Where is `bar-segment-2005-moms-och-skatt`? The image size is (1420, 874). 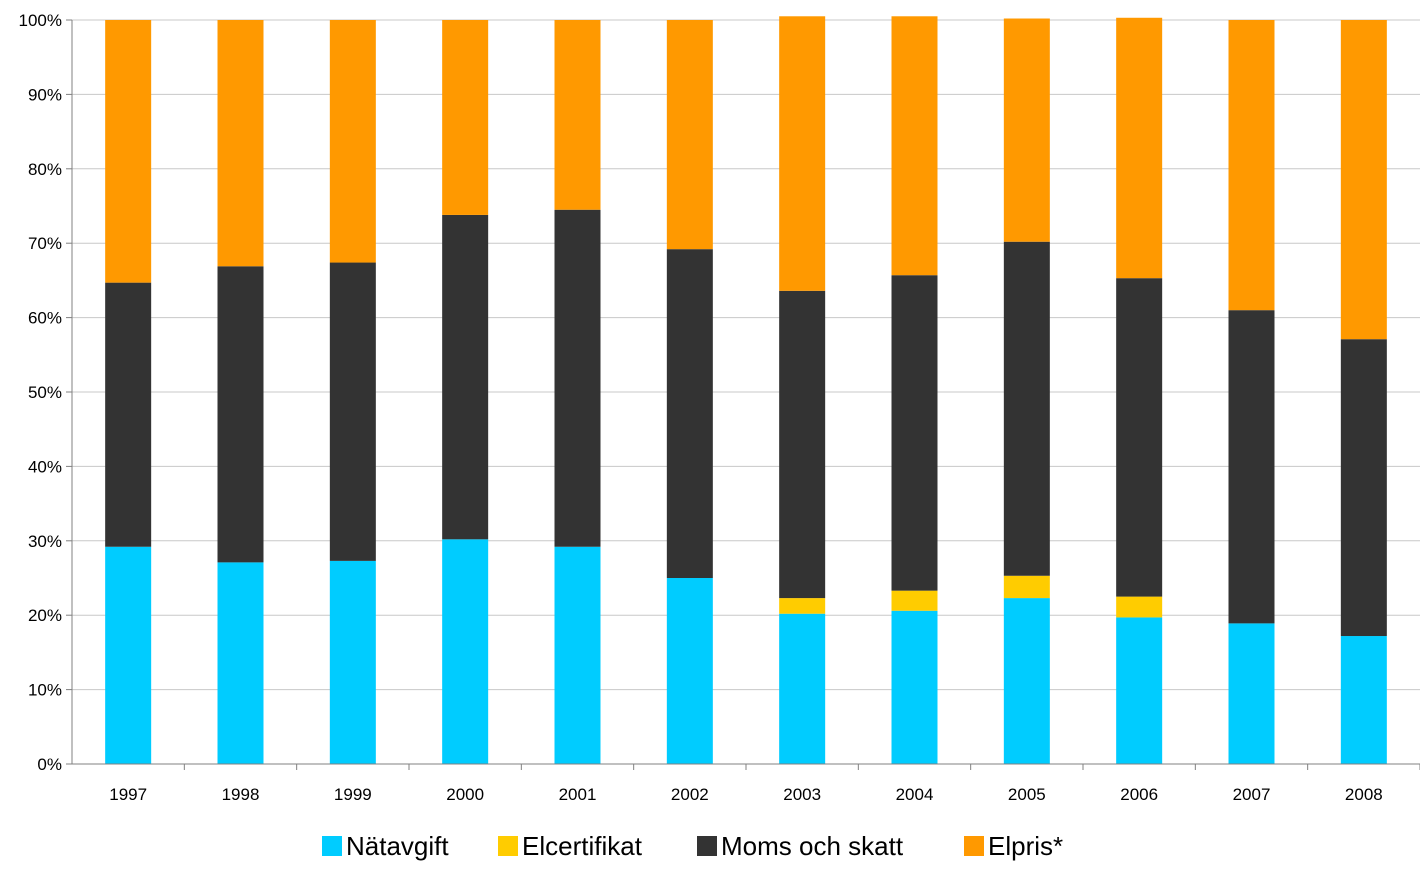 bar-segment-2005-moms-och-skatt is located at coordinates (1026, 408).